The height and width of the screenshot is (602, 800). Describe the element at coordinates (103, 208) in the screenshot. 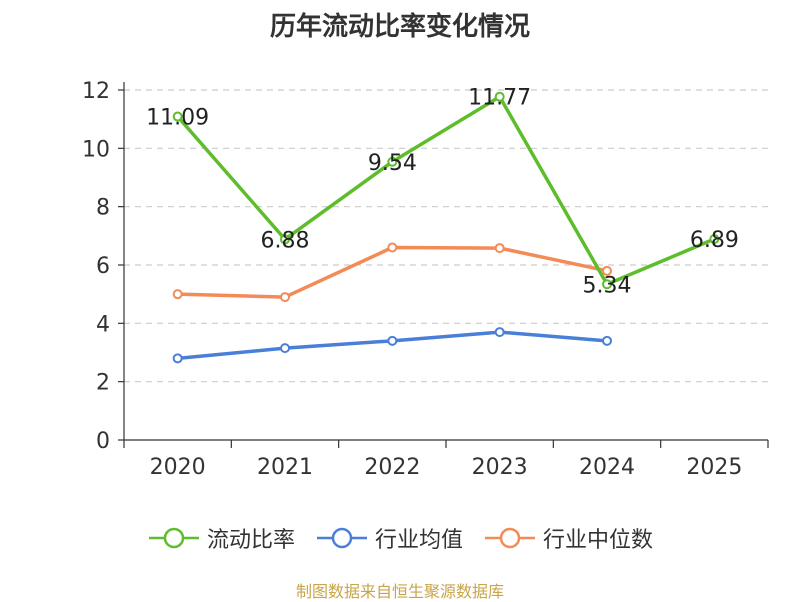

I see `y-tick-label: 8` at that location.